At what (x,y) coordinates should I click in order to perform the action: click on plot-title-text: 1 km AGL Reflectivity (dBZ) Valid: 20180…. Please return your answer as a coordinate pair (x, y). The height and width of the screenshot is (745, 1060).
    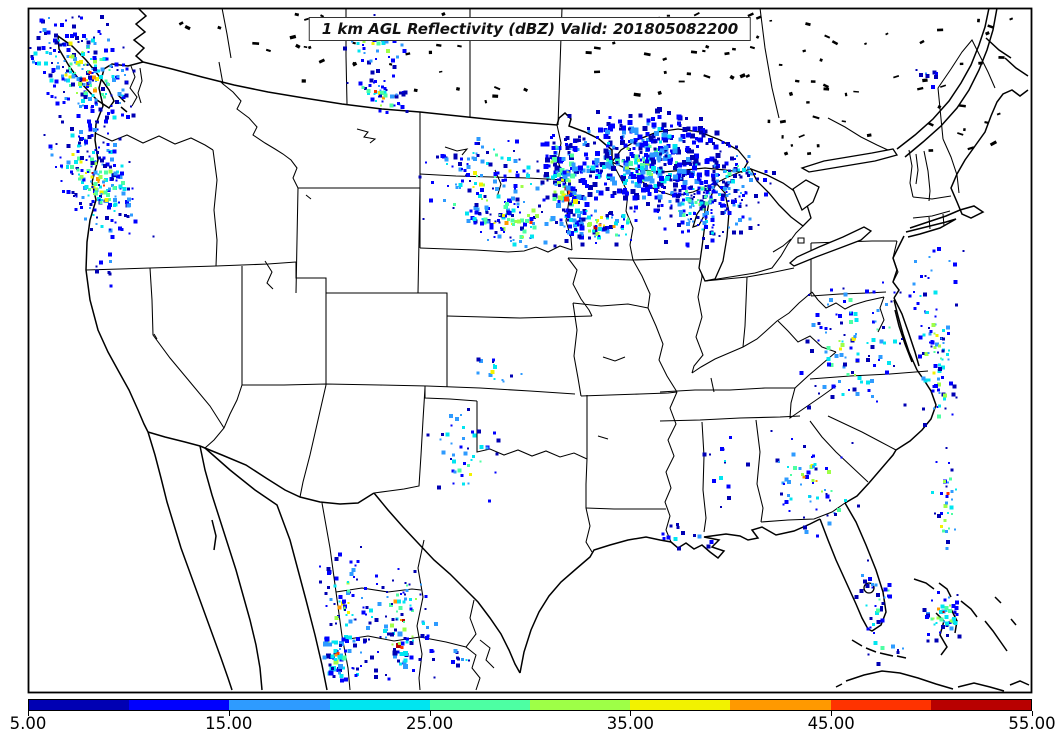
    Looking at the image, I should click on (530, 29).